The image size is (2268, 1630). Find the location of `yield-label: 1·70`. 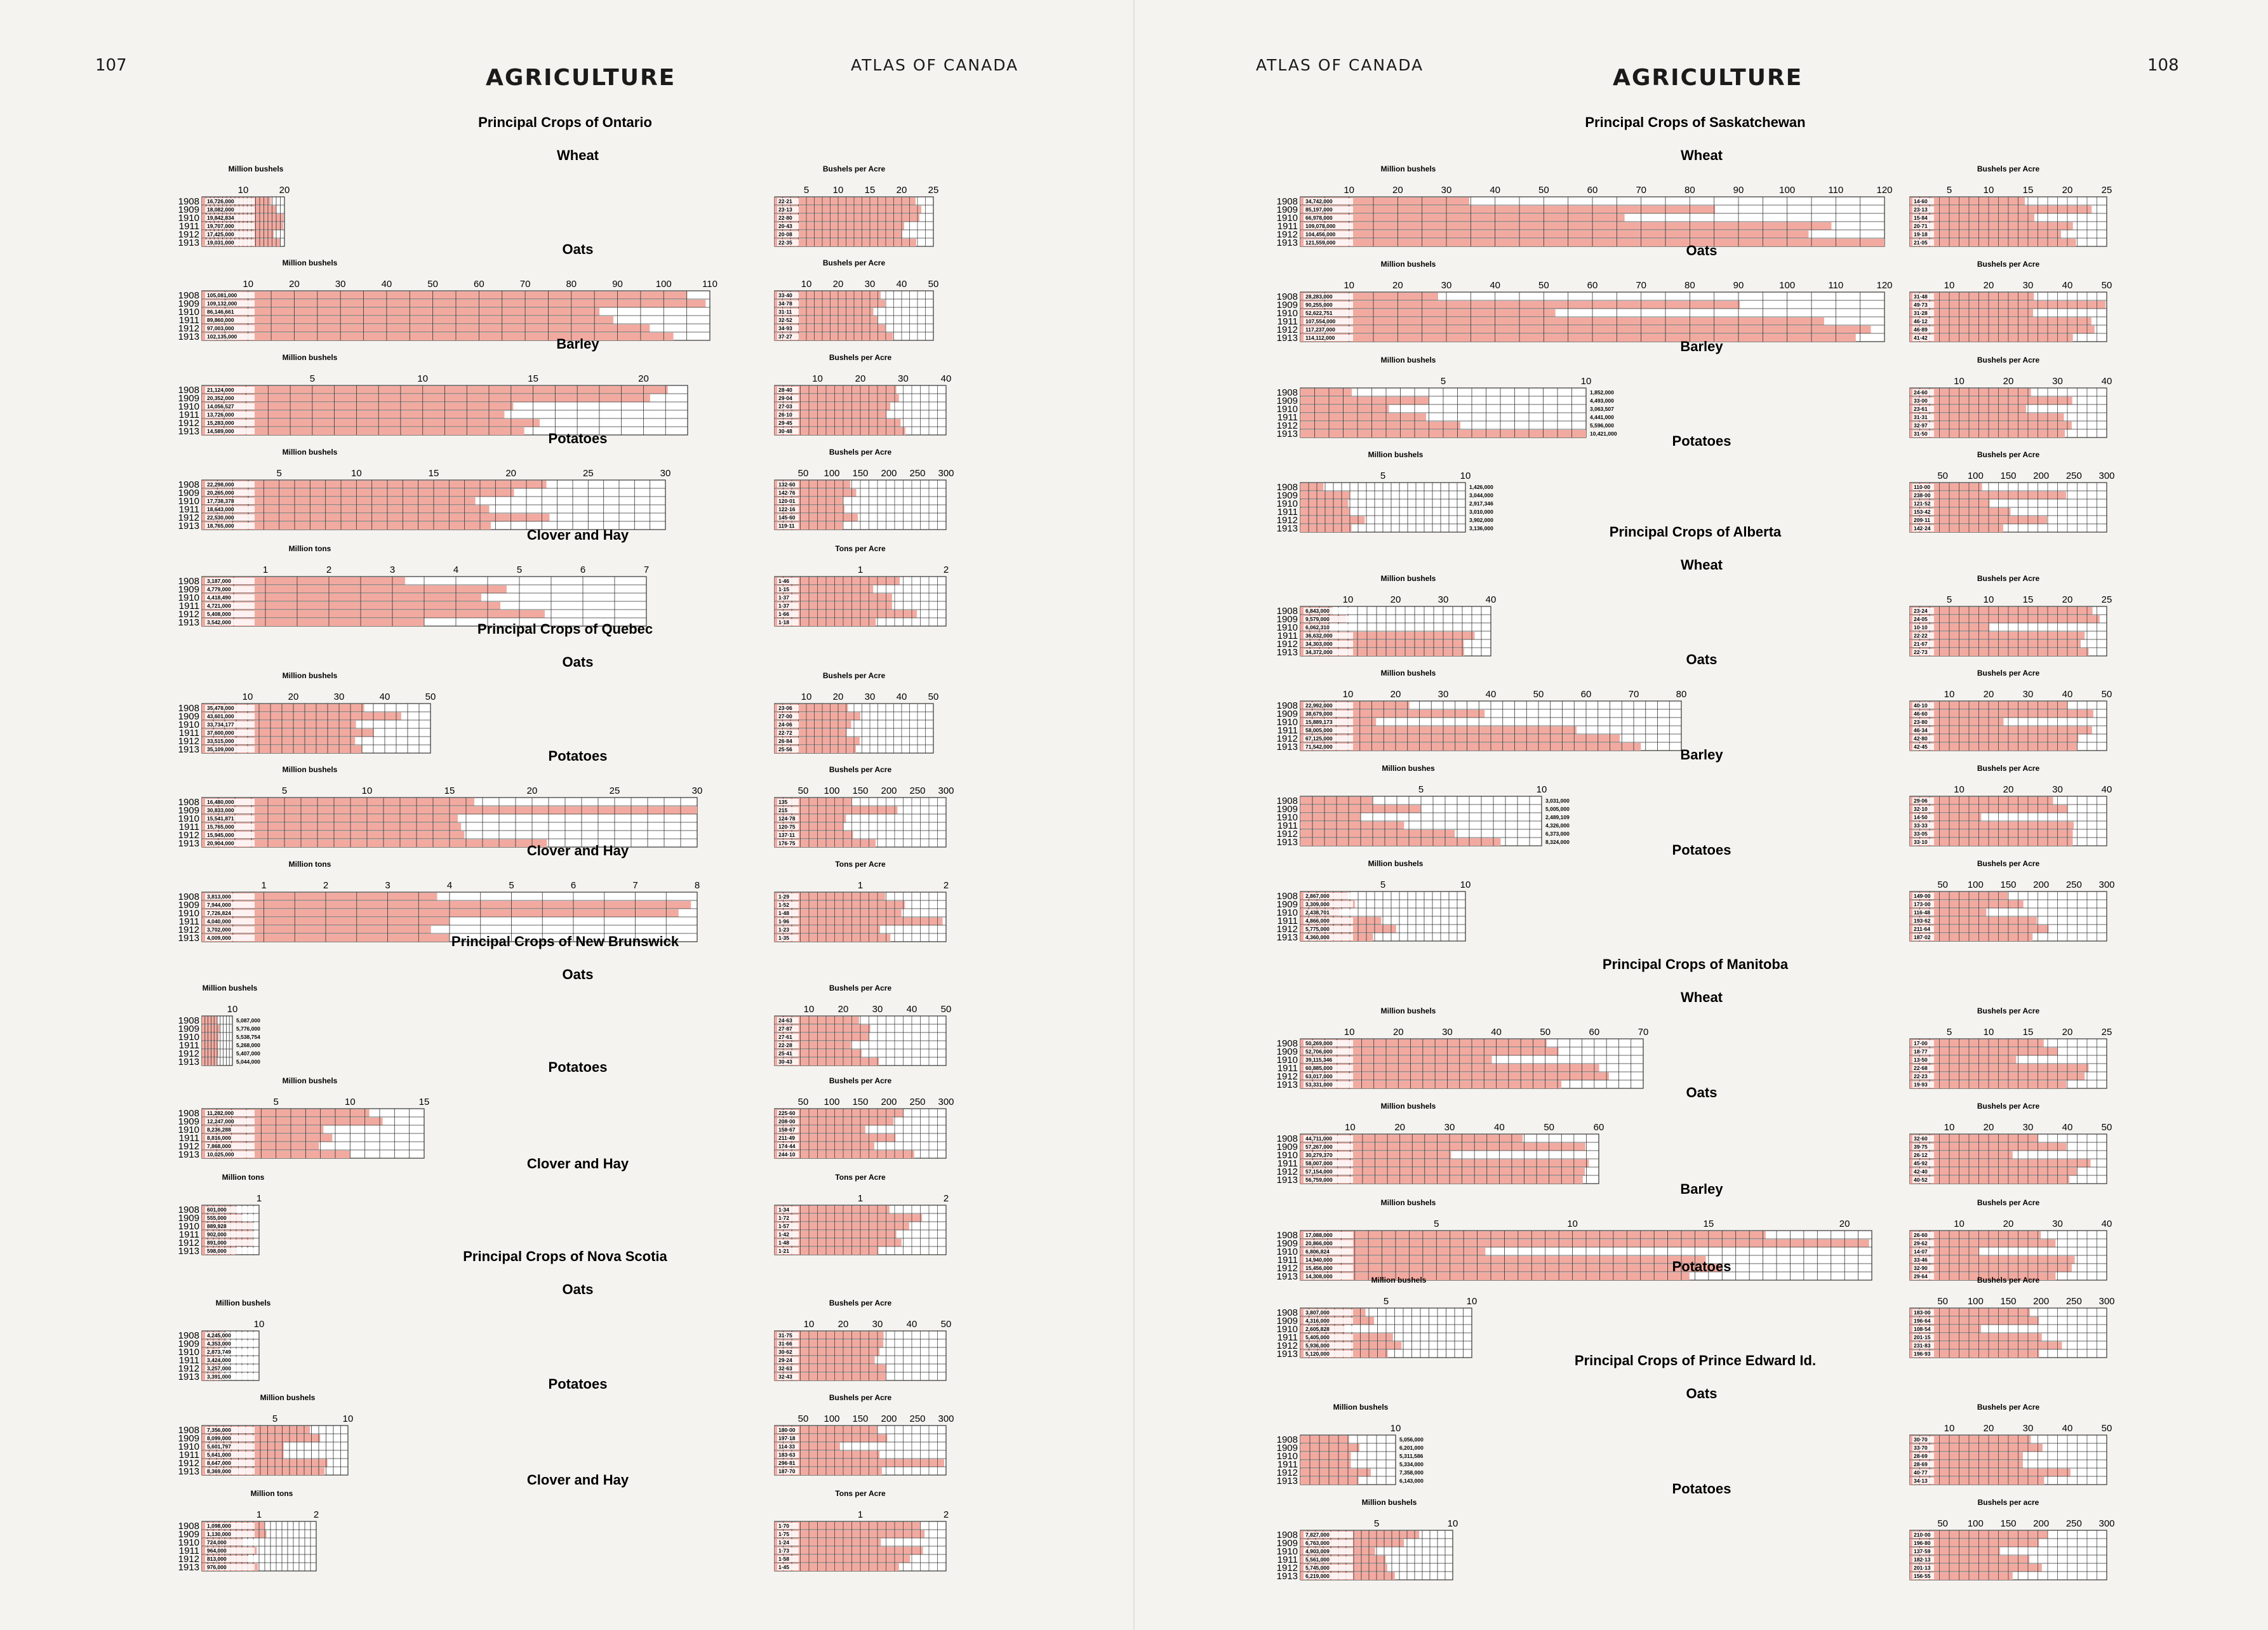

yield-label: 1·70 is located at coordinates (784, 1526).